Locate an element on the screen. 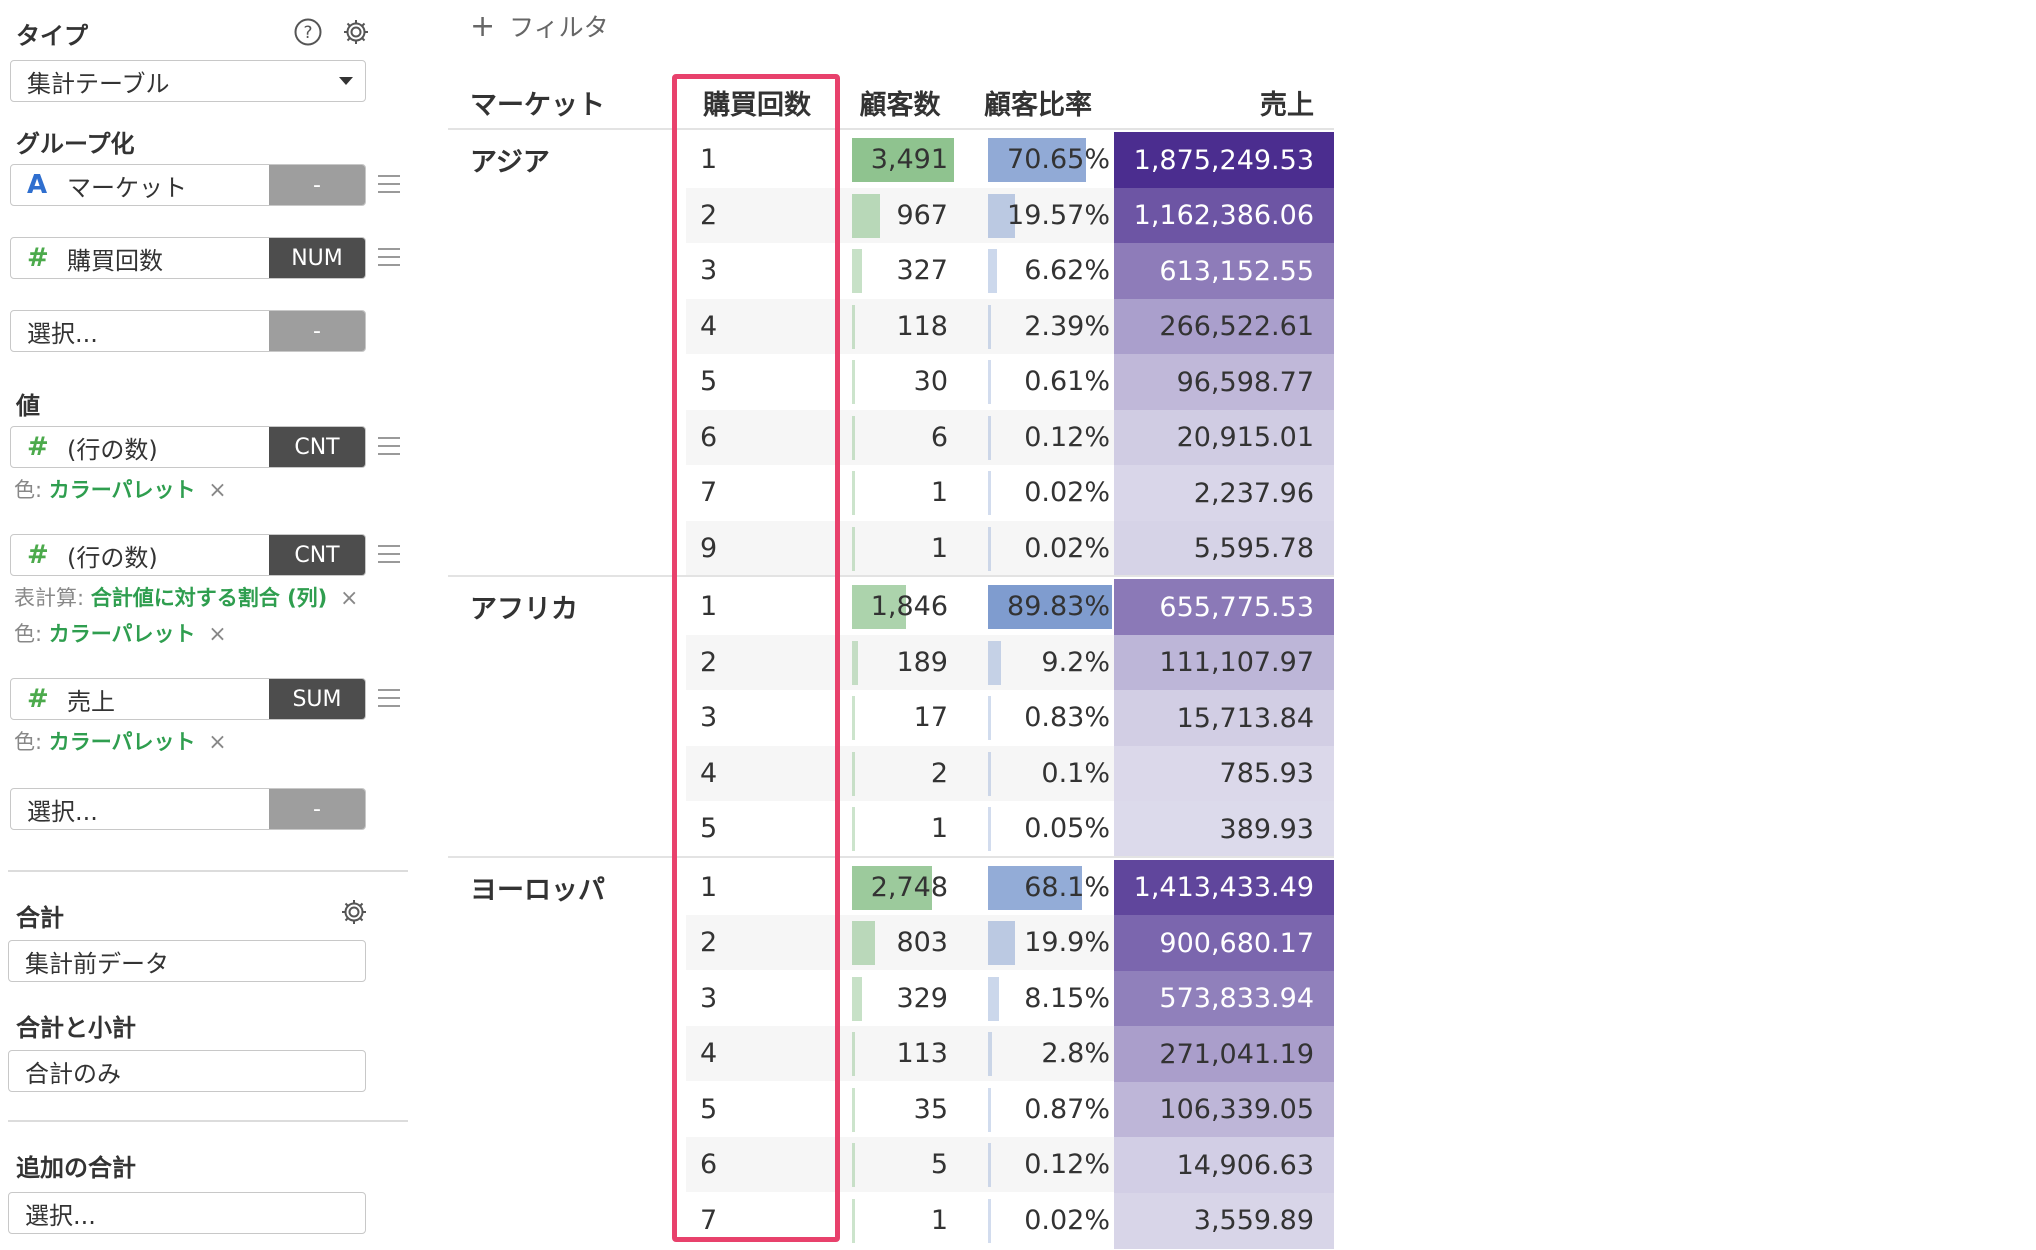 This screenshot has height=1250, width=2036. count-cell: 5 is located at coordinates (709, 828).